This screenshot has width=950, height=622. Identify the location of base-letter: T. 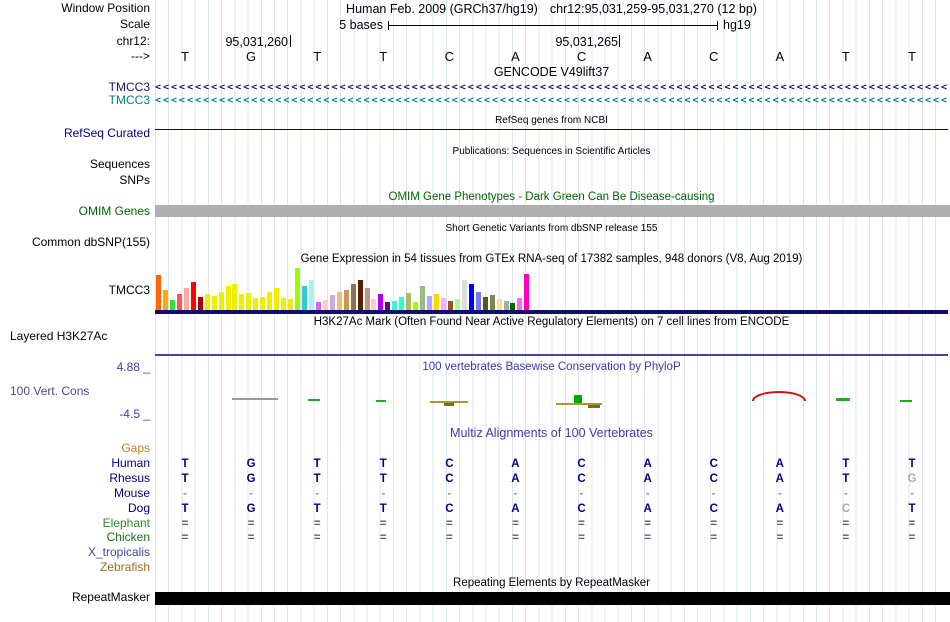
(845, 56).